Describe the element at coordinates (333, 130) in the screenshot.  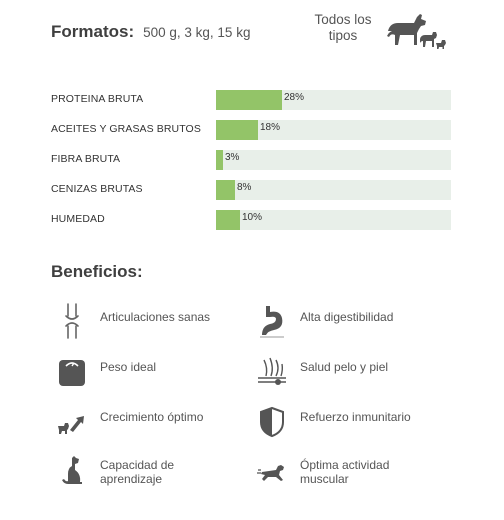
I see `nutrient-bar-track: 18%` at that location.